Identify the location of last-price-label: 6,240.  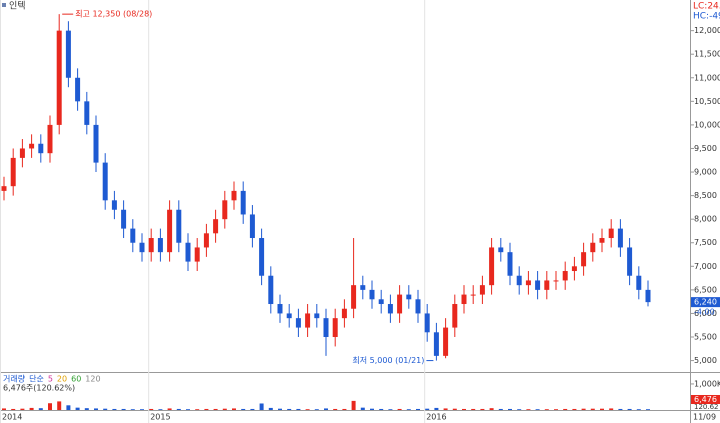
(705, 302).